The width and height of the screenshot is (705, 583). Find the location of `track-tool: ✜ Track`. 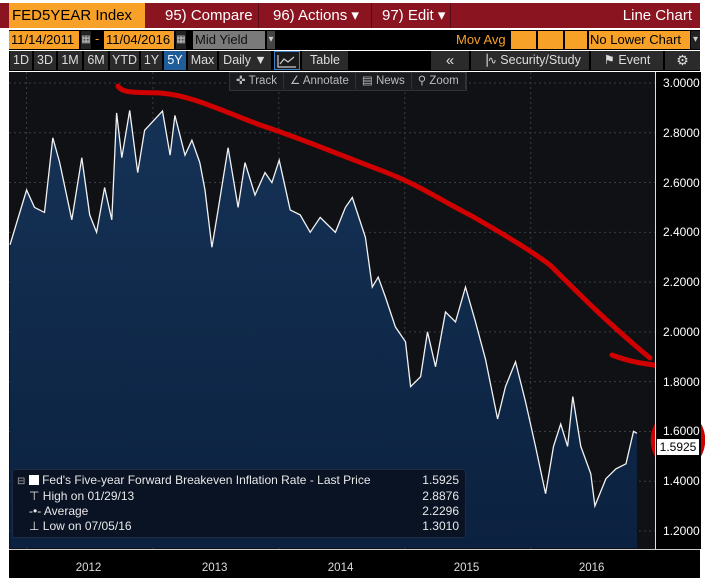

track-tool: ✜ Track is located at coordinates (257, 81).